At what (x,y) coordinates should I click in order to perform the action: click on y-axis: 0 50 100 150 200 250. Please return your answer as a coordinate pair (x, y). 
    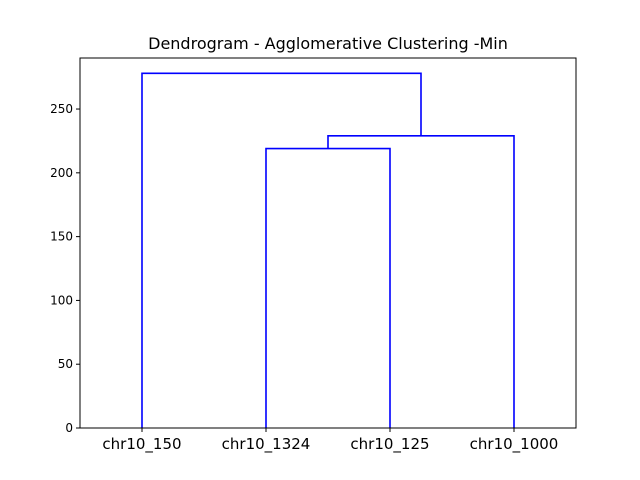
    Looking at the image, I should click on (65, 268).